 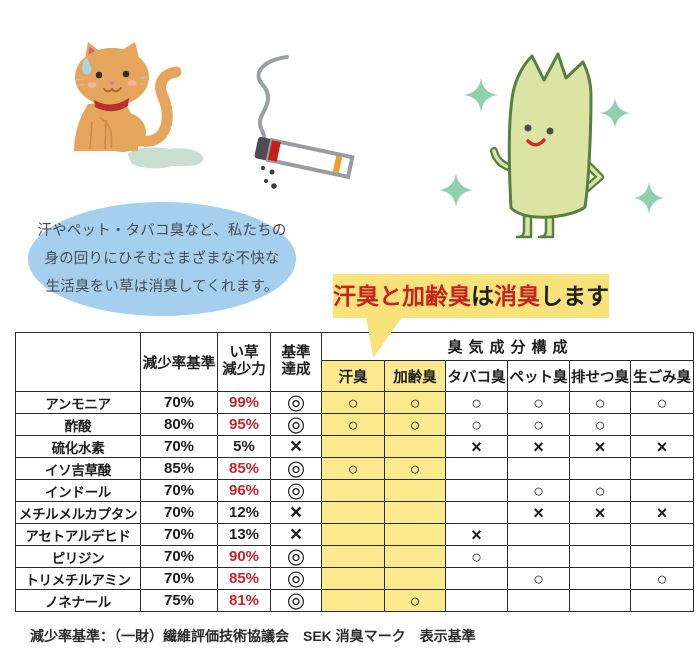 I want to click on table-row: トリメチルアミン 70% 85% ◎ ○ ○, so click(x=355, y=578).